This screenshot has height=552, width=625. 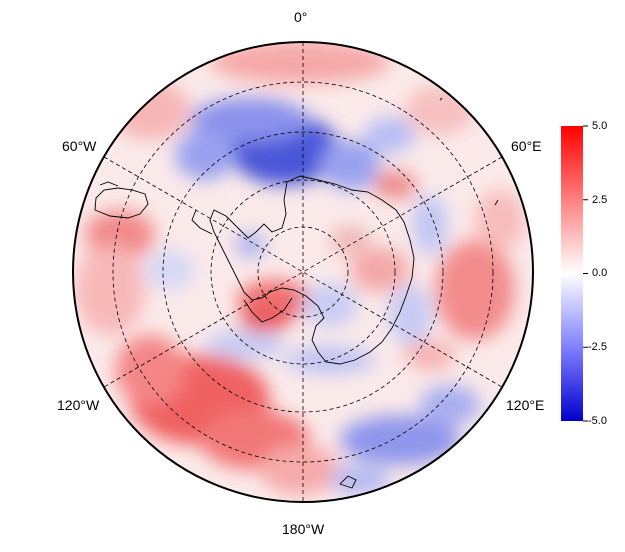 What do you see at coordinates (78, 405) in the screenshot?
I see `longitude-label-120w: 120°W` at bounding box center [78, 405].